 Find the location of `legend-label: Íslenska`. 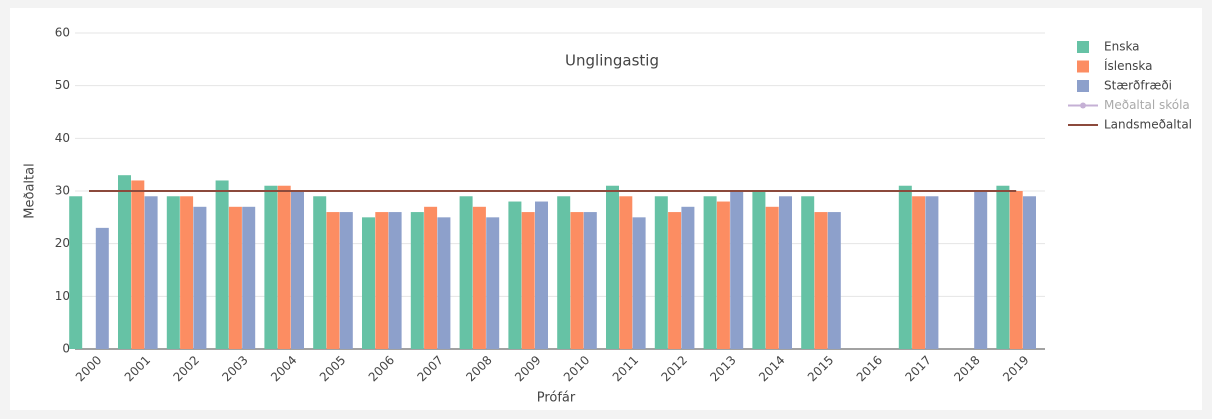

legend-label: Íslenska is located at coordinates (1128, 65).